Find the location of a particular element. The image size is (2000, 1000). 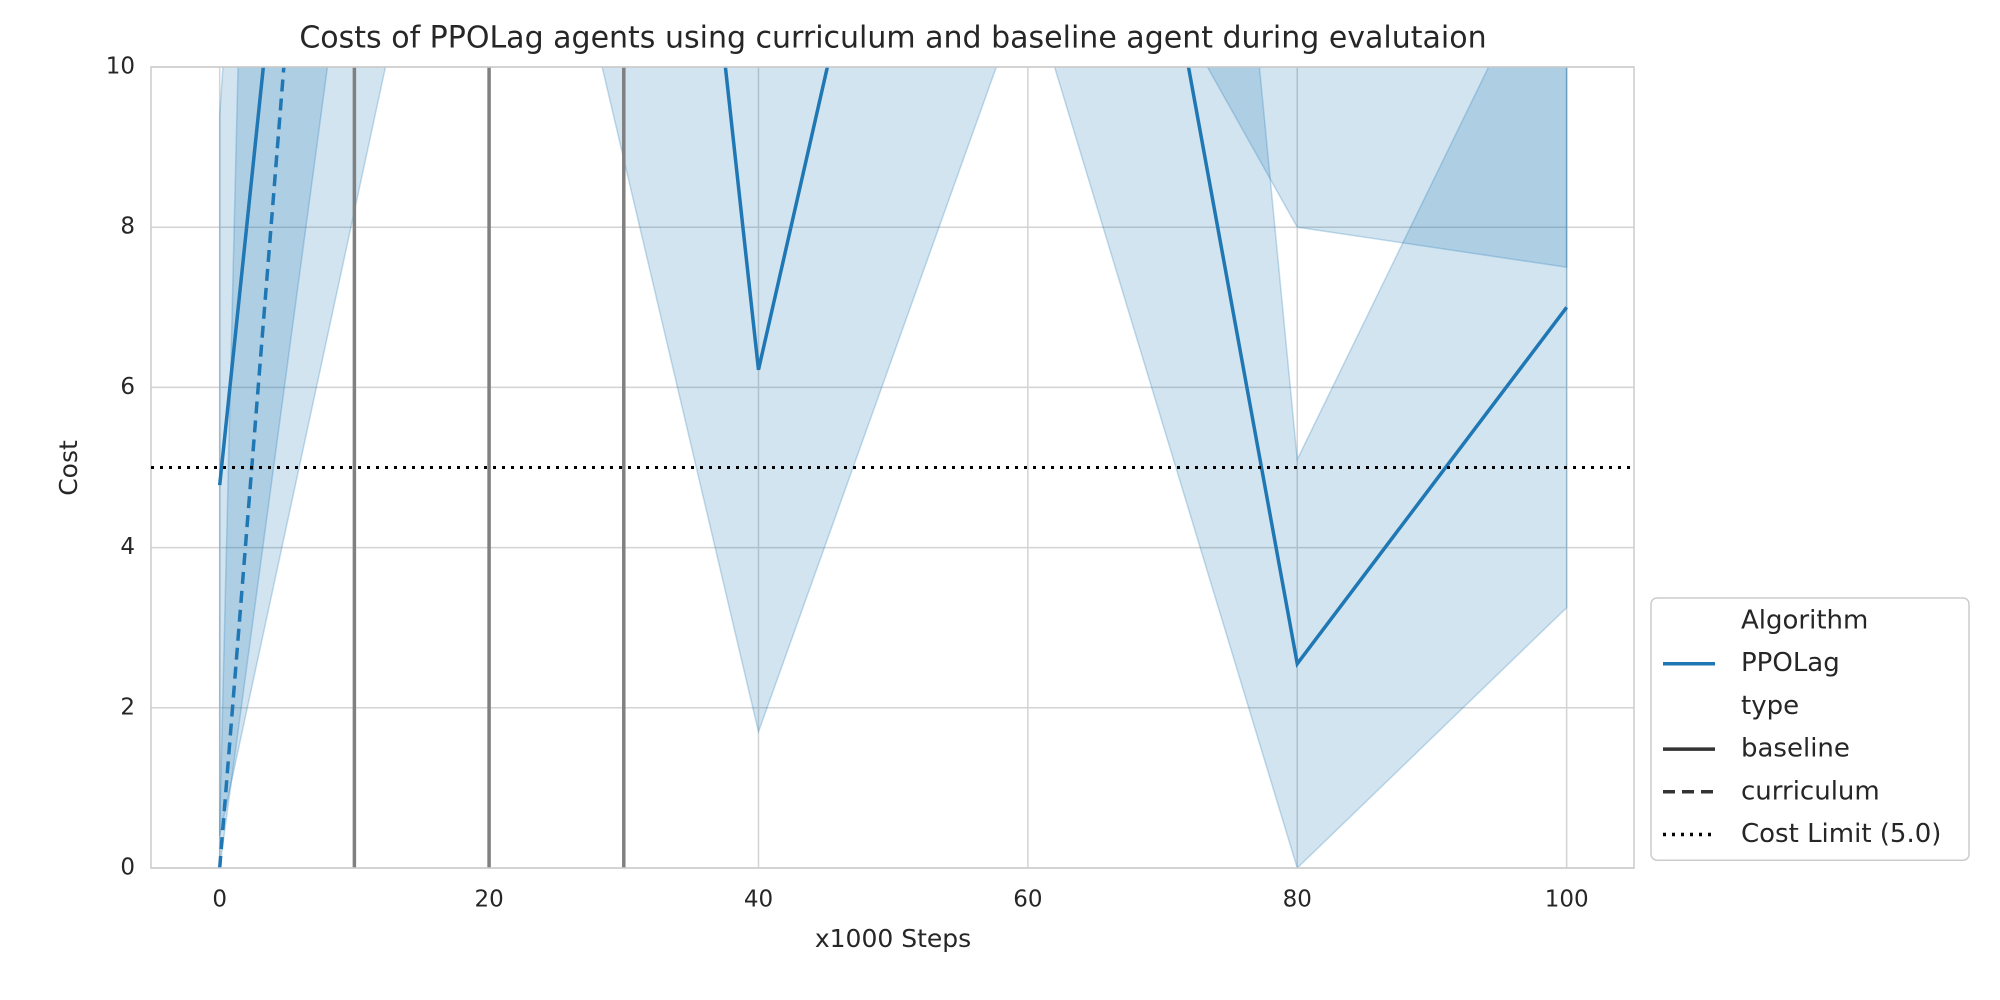

legend-box is located at coordinates (1810, 729).